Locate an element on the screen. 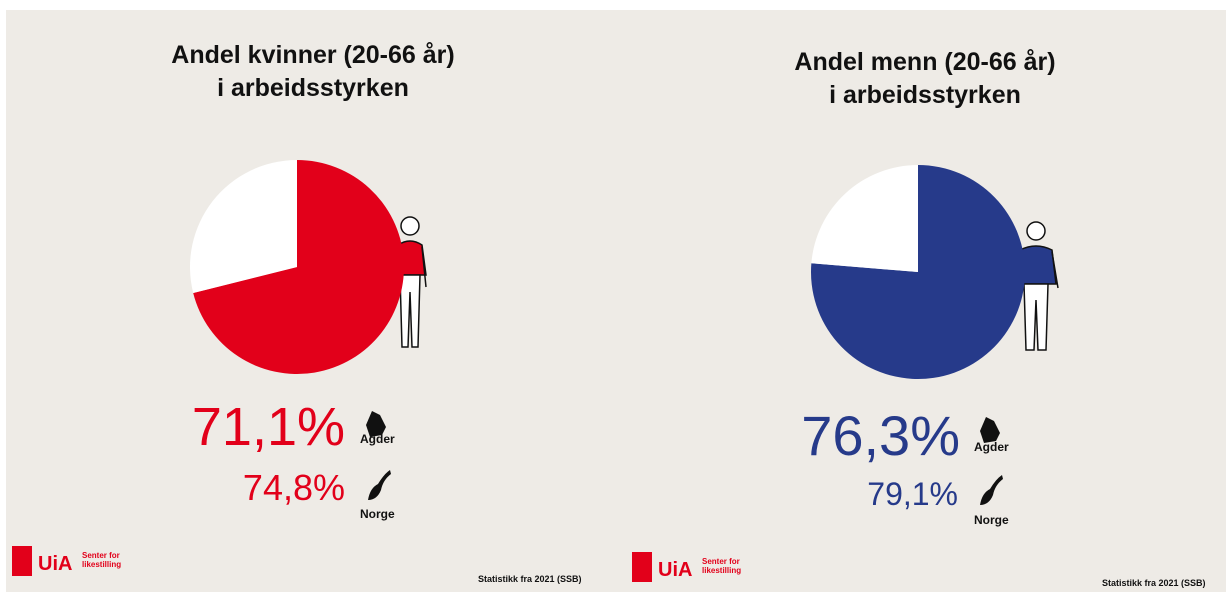  comparison-value: 79,1% is located at coordinates (912, 494).